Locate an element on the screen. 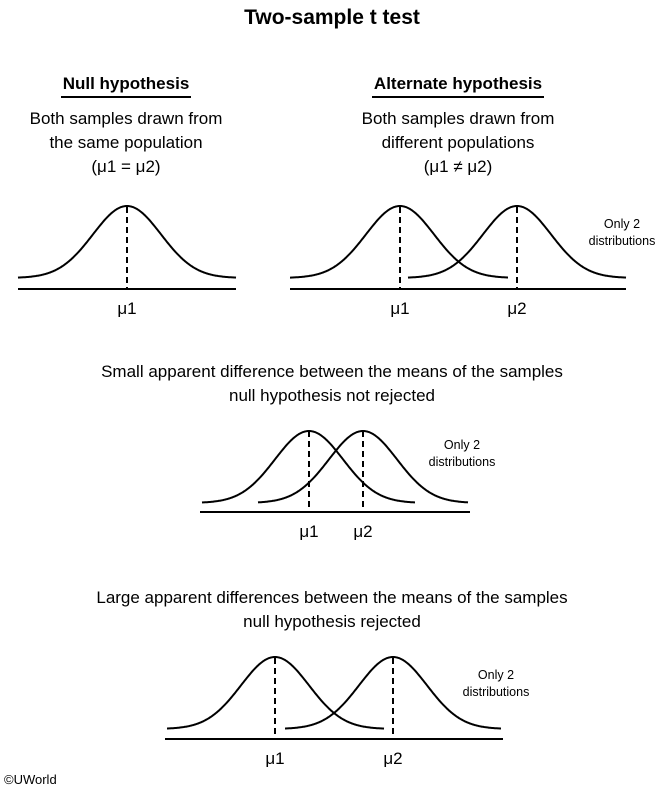 Image resolution: width=664 pixels, height=792 pixels. null-line-1: Both samples drawn from is located at coordinates (126, 118).